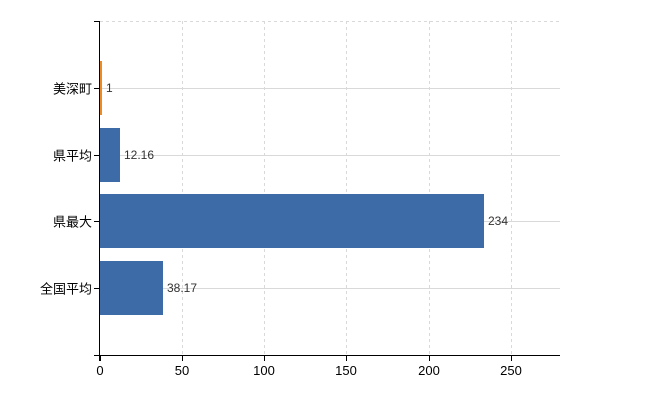 Image resolution: width=650 pixels, height=400 pixels. I want to click on x-tick-label-5: 250, so click(511, 370).